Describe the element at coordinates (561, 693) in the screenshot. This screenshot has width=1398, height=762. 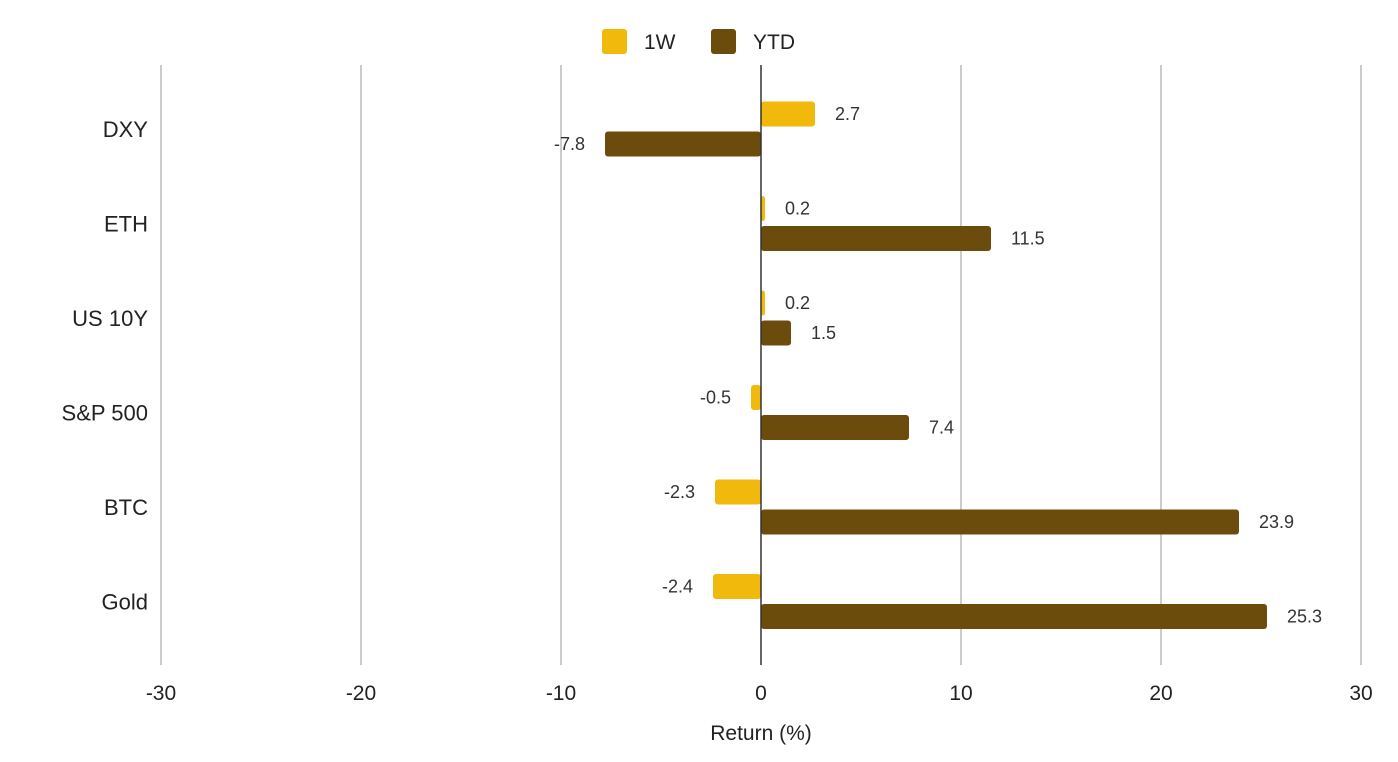
I see `x-tick-label: -10` at that location.